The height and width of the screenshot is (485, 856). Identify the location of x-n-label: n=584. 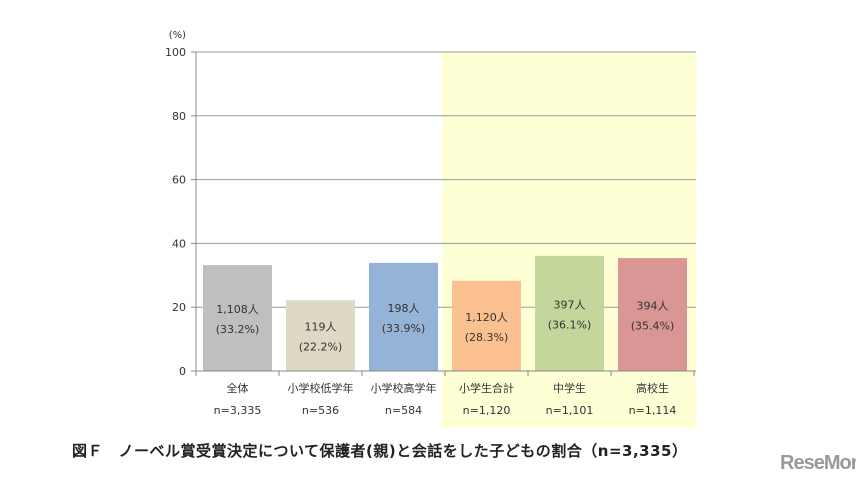
(403, 410).